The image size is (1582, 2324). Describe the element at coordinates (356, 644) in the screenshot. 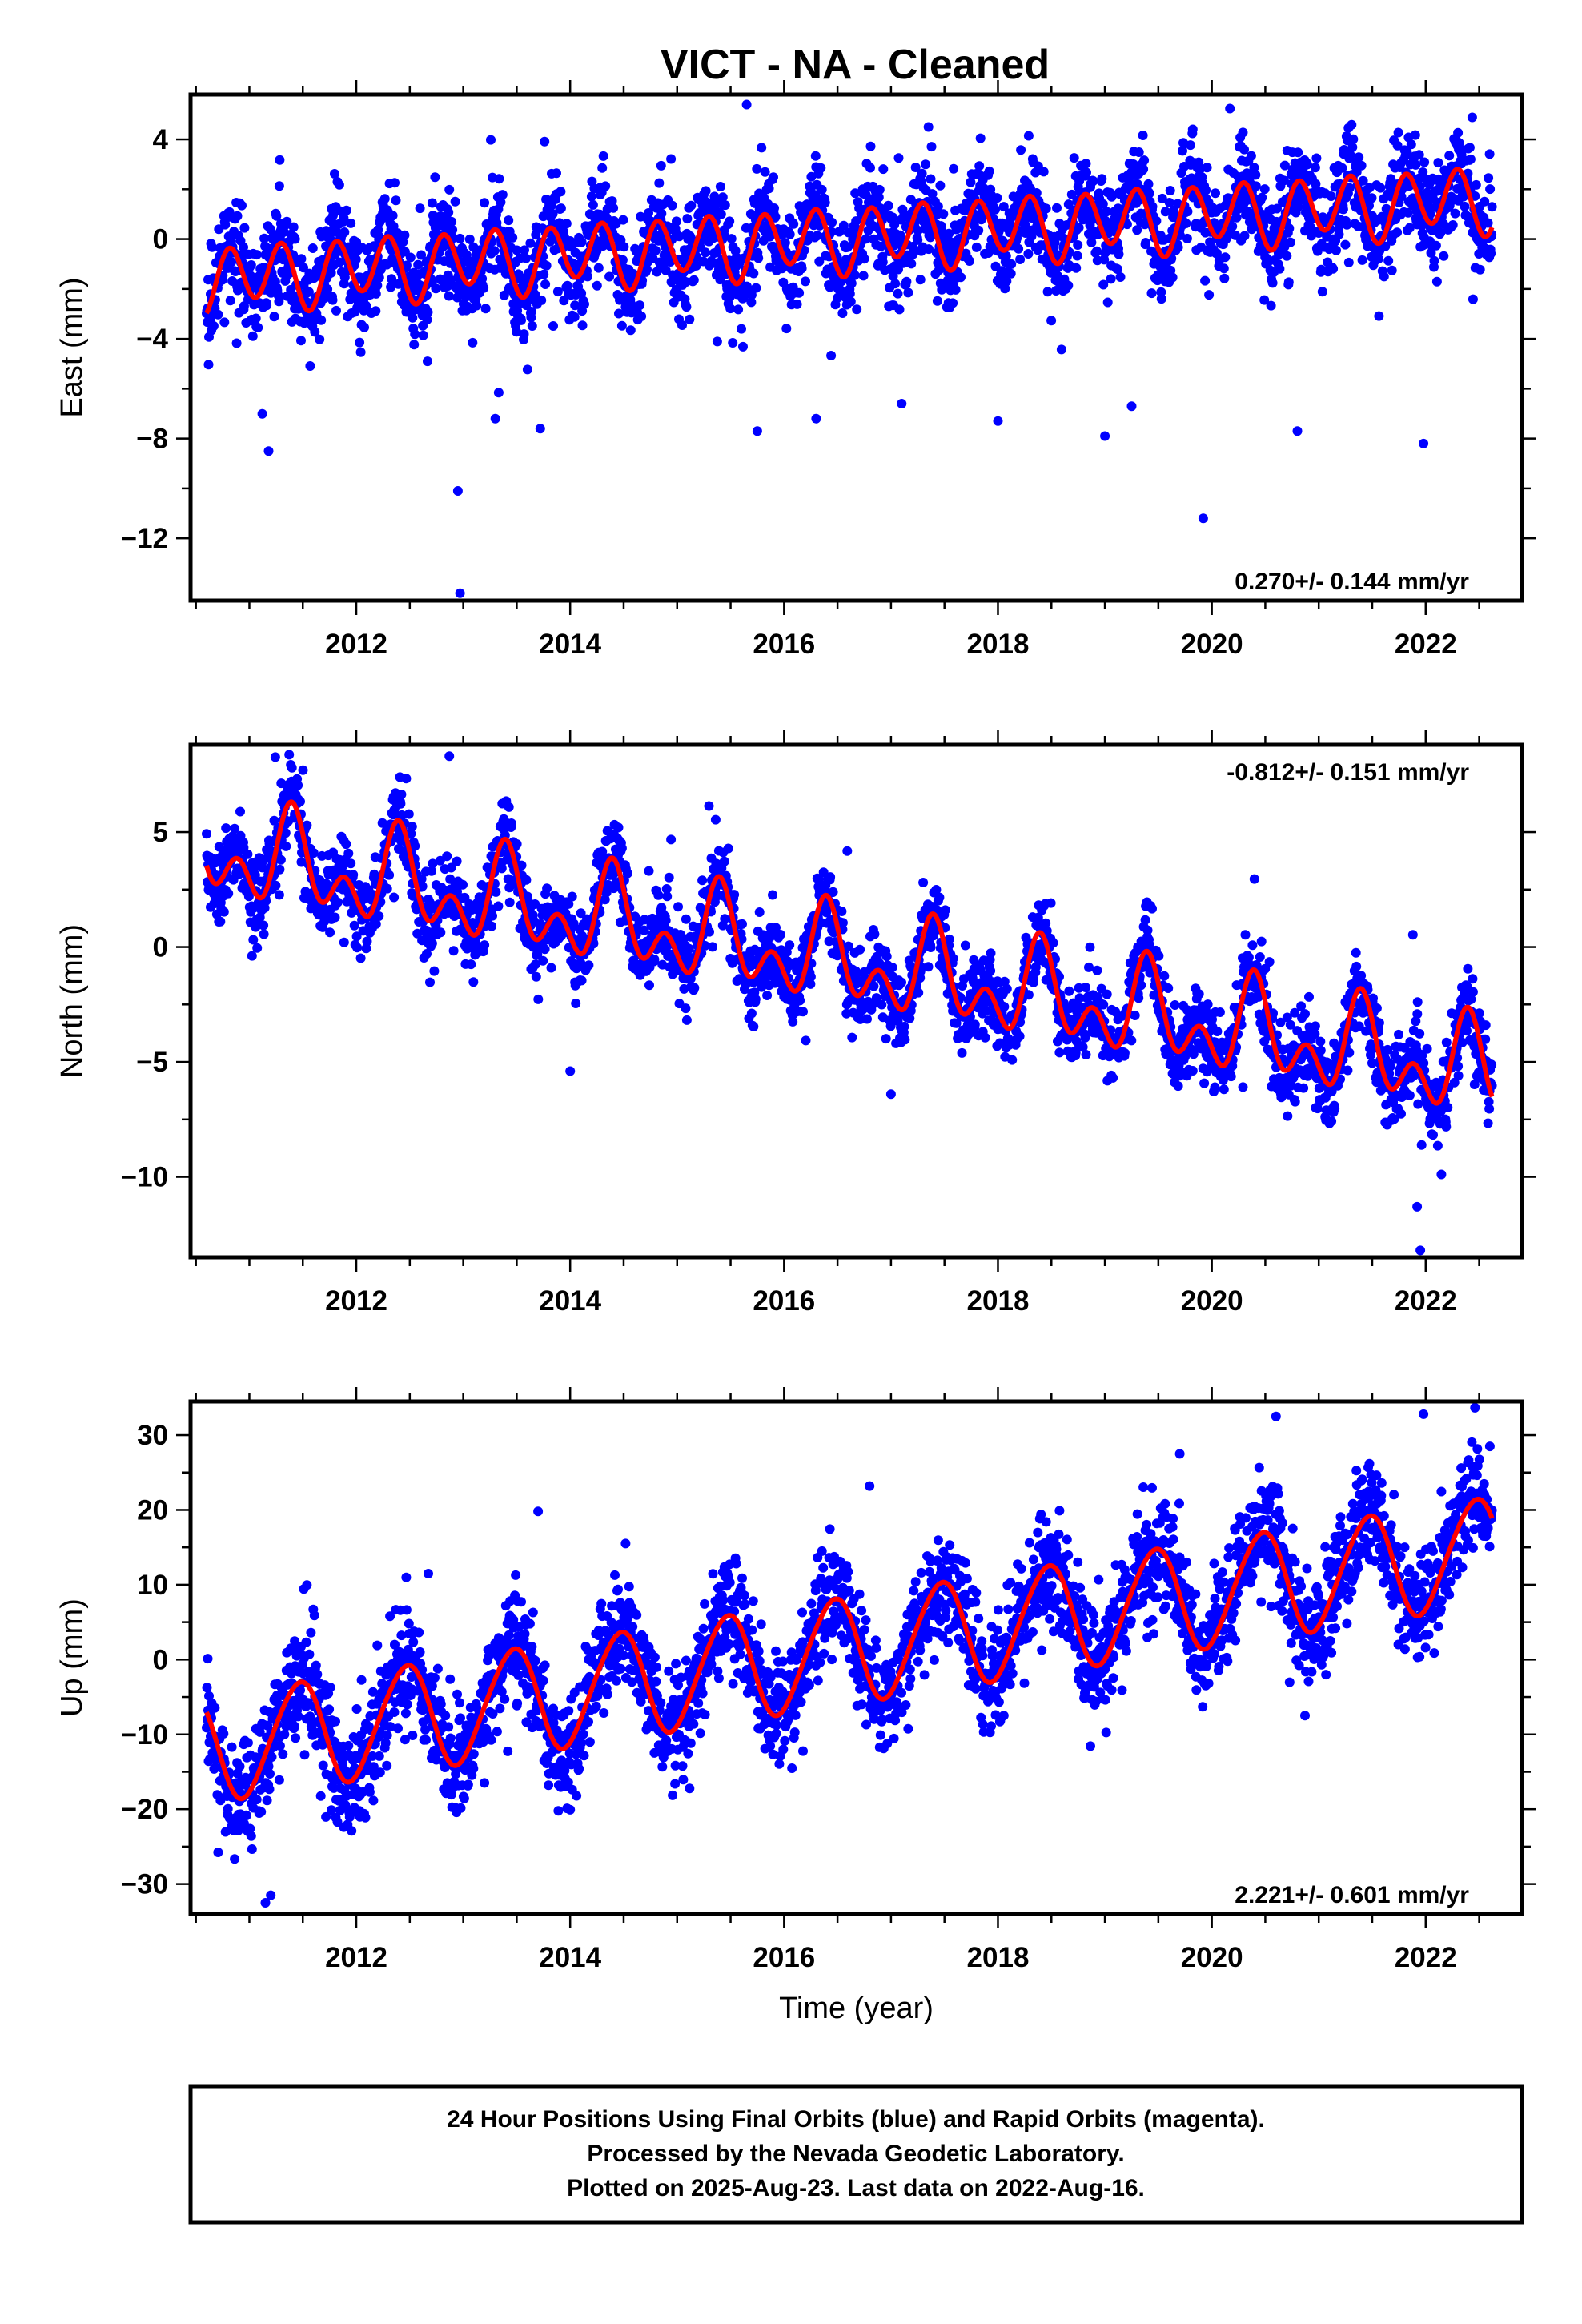

I see `x-tick-label: 2012` at that location.